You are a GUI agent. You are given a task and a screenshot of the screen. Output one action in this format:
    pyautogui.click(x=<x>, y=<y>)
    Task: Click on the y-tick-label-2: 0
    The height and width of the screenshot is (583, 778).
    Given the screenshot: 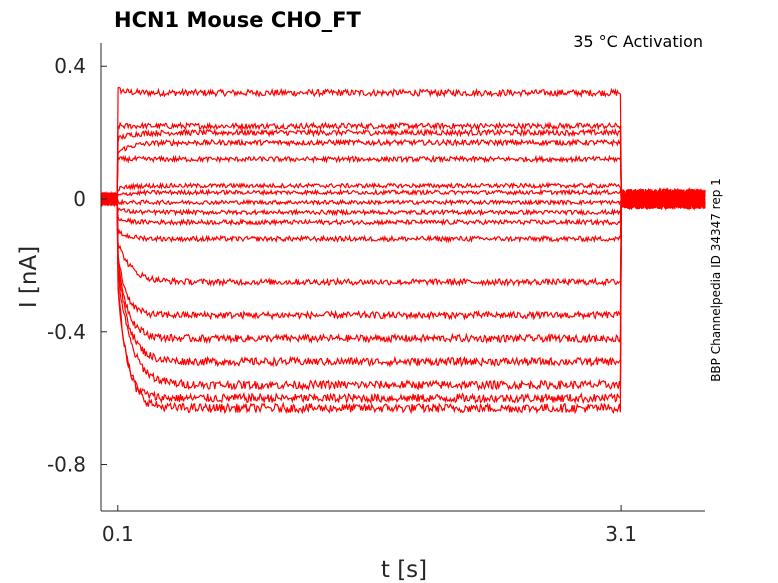 What is the action you would take?
    pyautogui.click(x=79, y=199)
    